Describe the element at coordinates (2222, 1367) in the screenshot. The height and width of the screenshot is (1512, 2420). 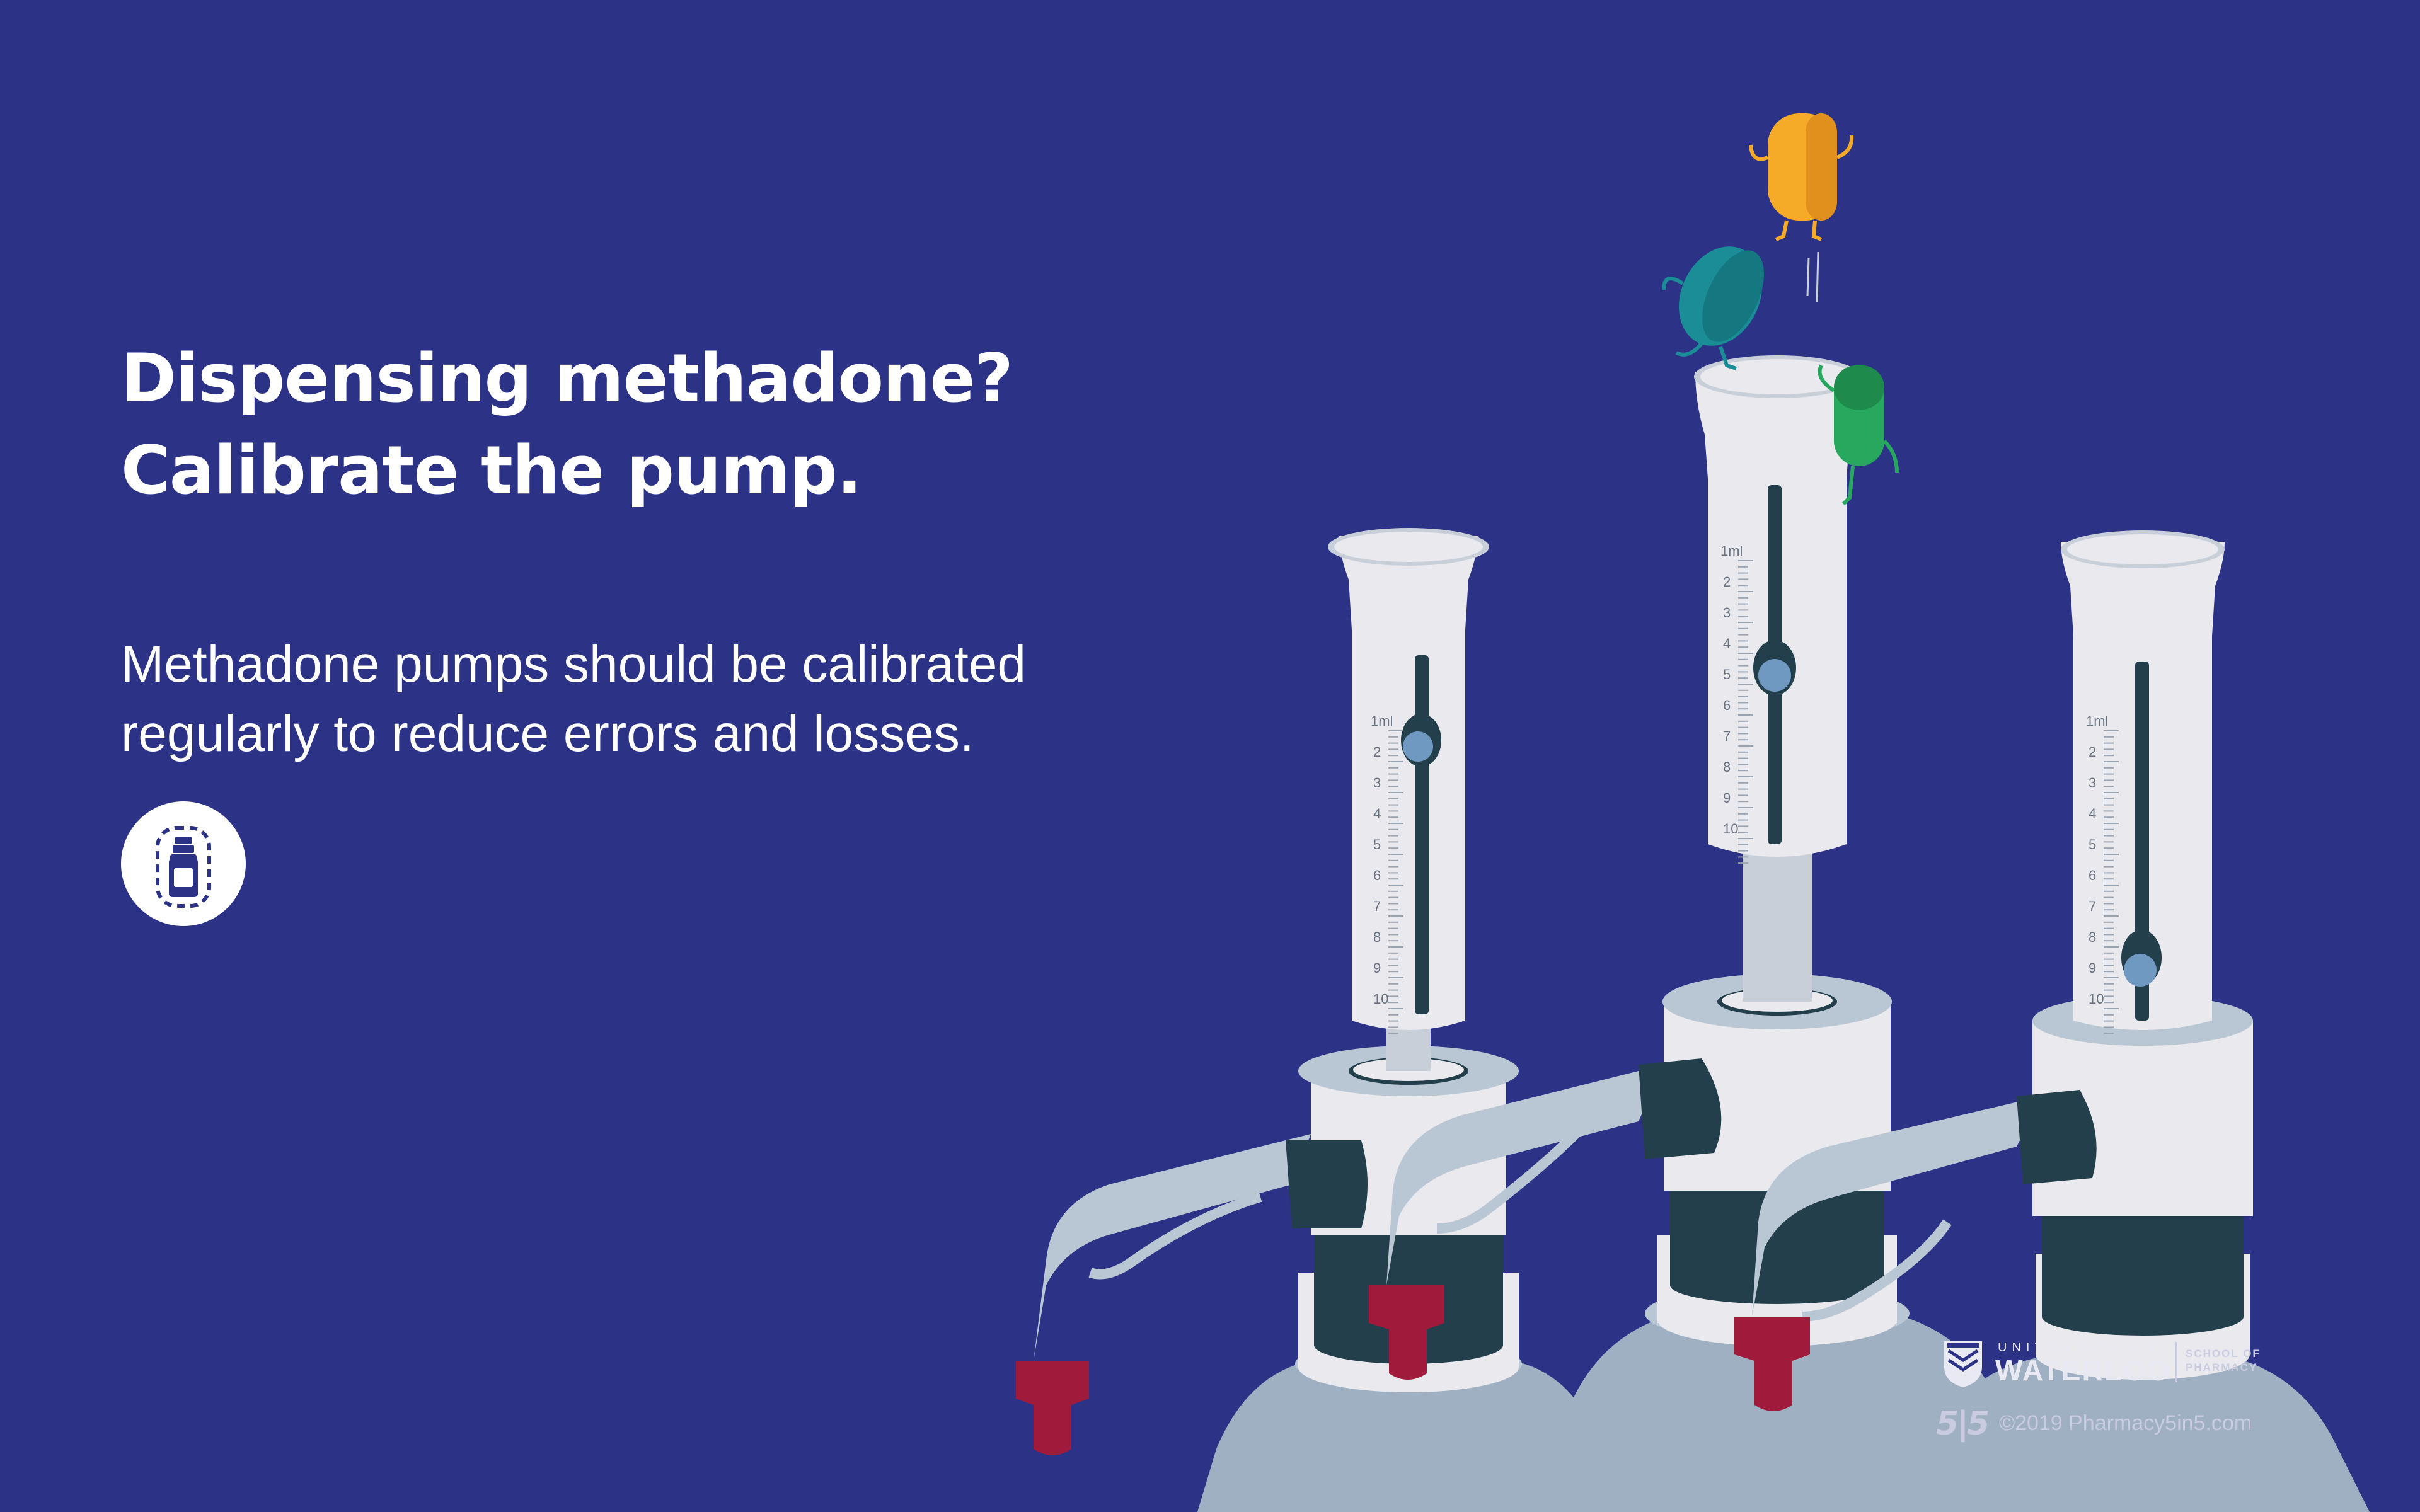
I see `school-line-2: PHARMACY` at that location.